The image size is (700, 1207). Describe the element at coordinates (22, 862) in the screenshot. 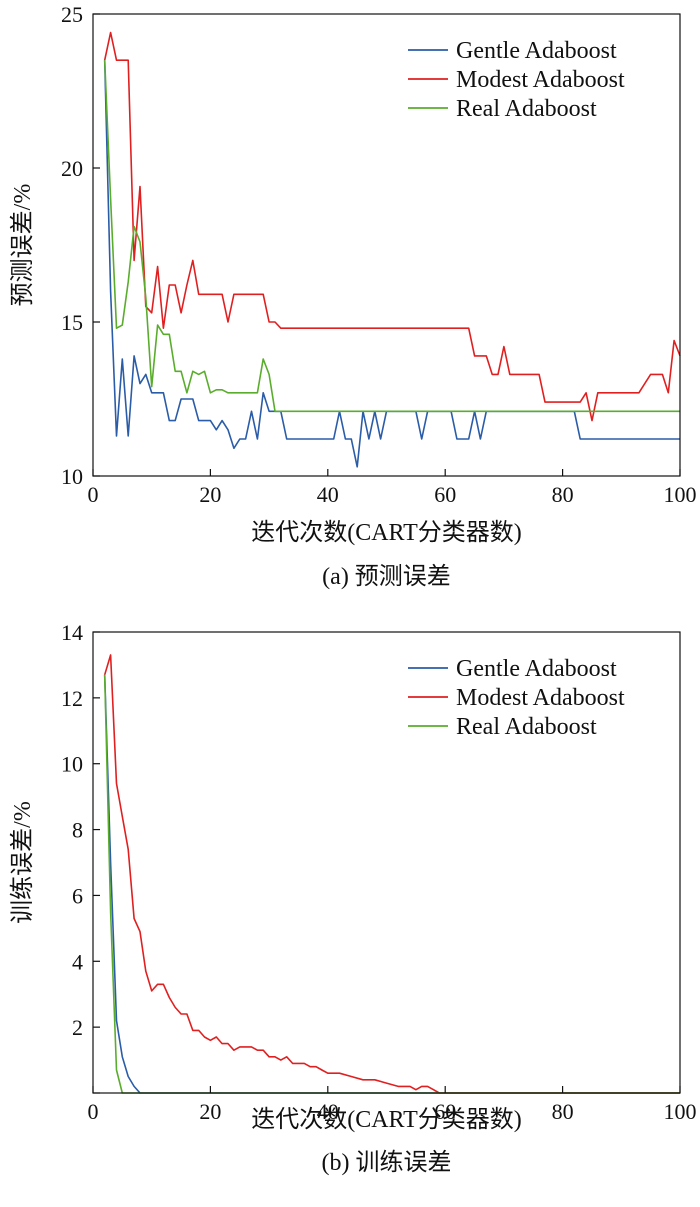

I see `y-axis-label: 训练误差/%` at that location.